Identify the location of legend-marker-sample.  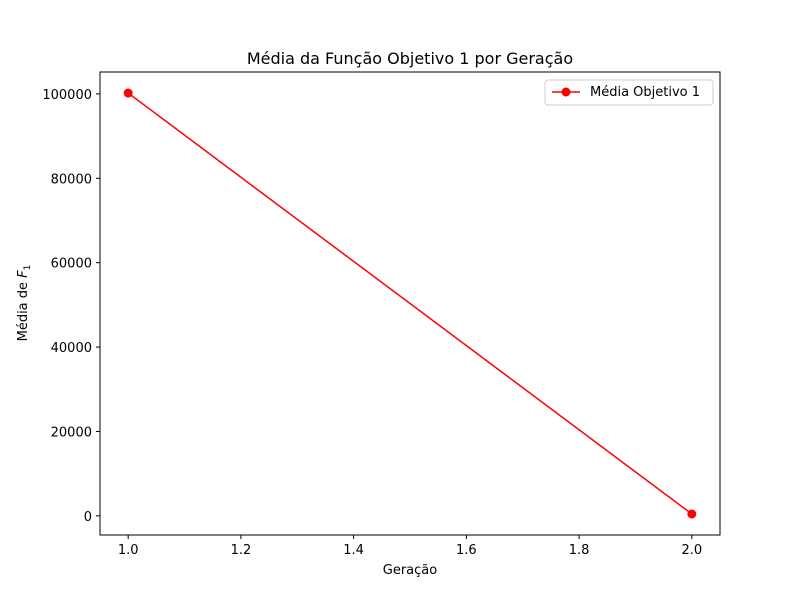
(566, 92).